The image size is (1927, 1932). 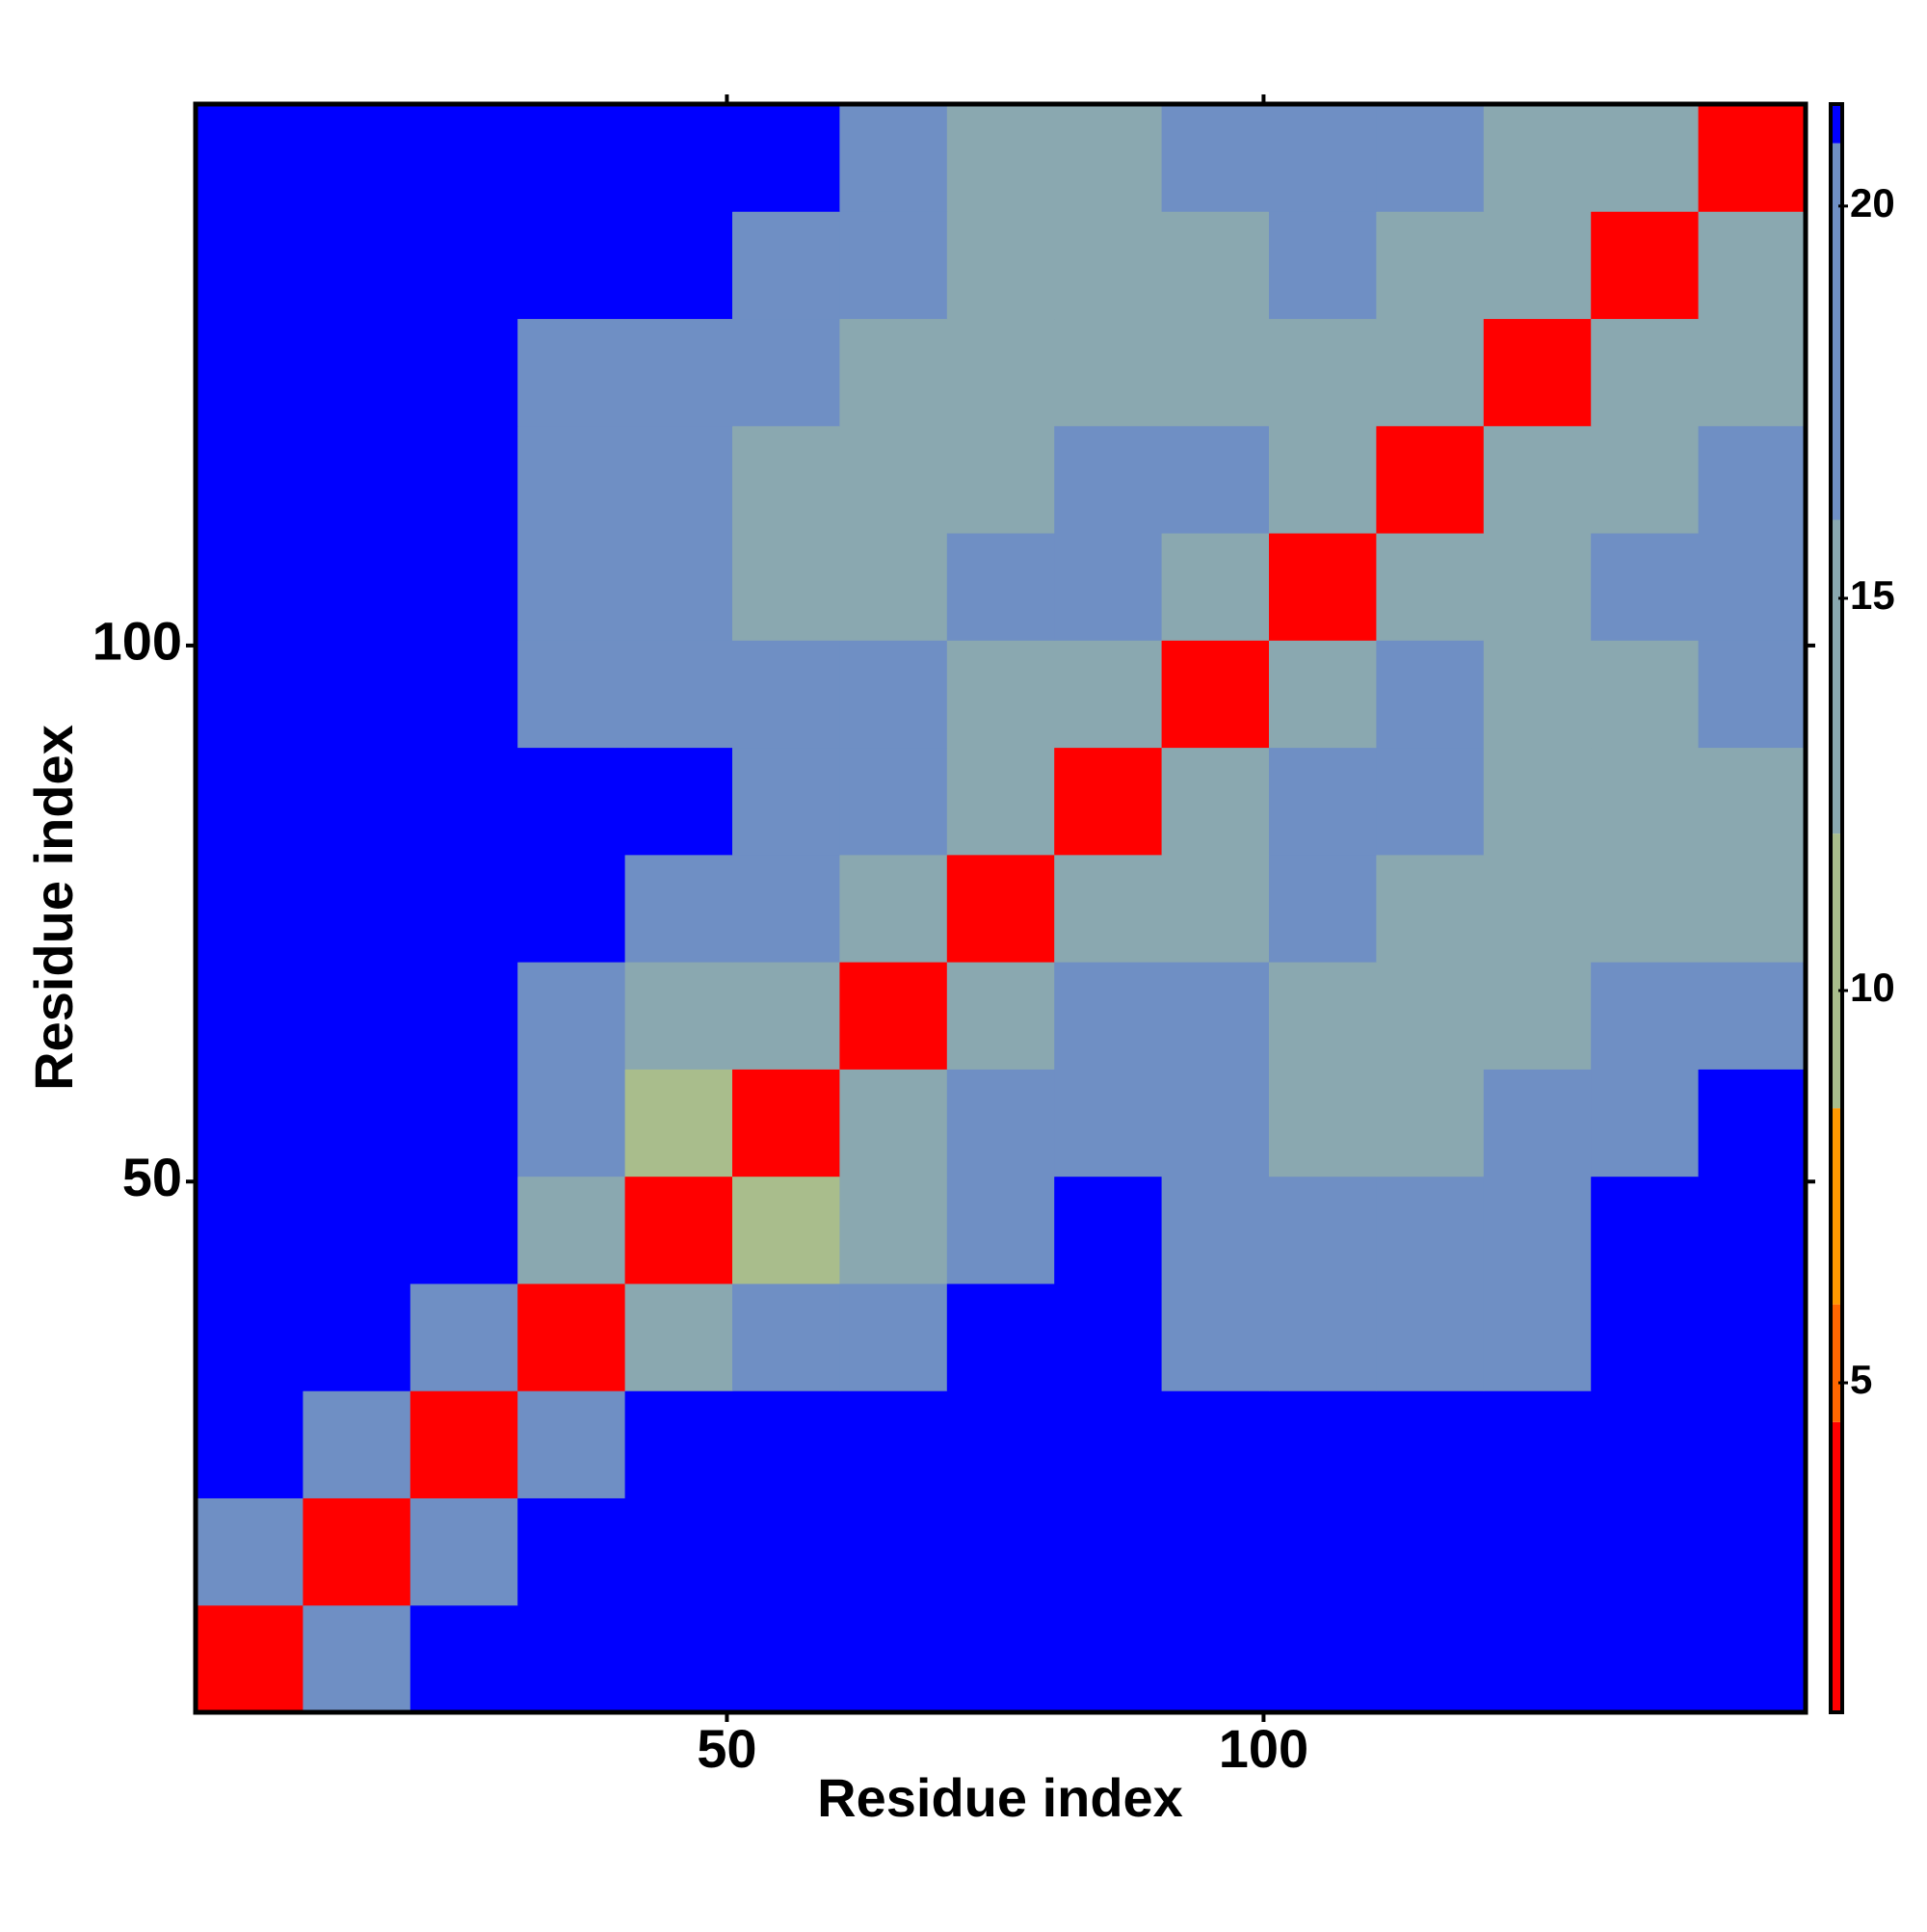 I want to click on y-tick-label: 100, so click(x=137, y=641).